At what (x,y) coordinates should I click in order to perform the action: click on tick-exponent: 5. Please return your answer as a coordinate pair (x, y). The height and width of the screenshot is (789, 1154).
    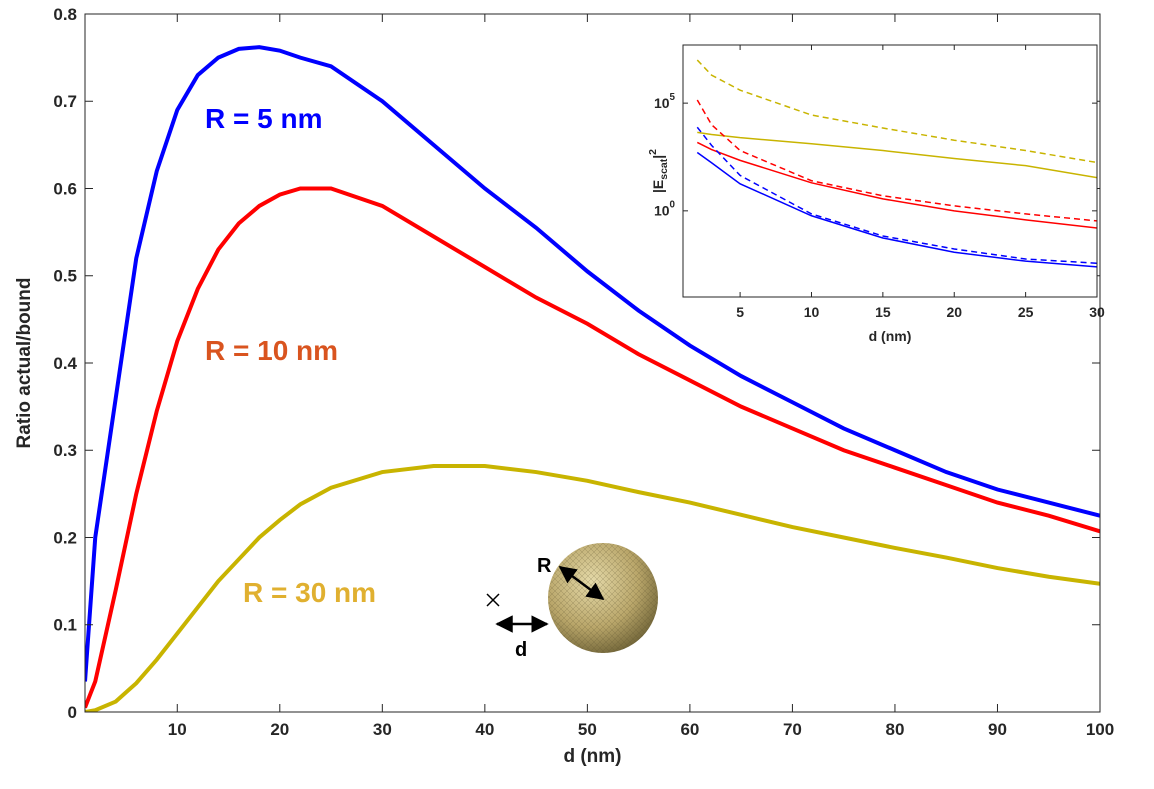
    Looking at the image, I should click on (673, 97).